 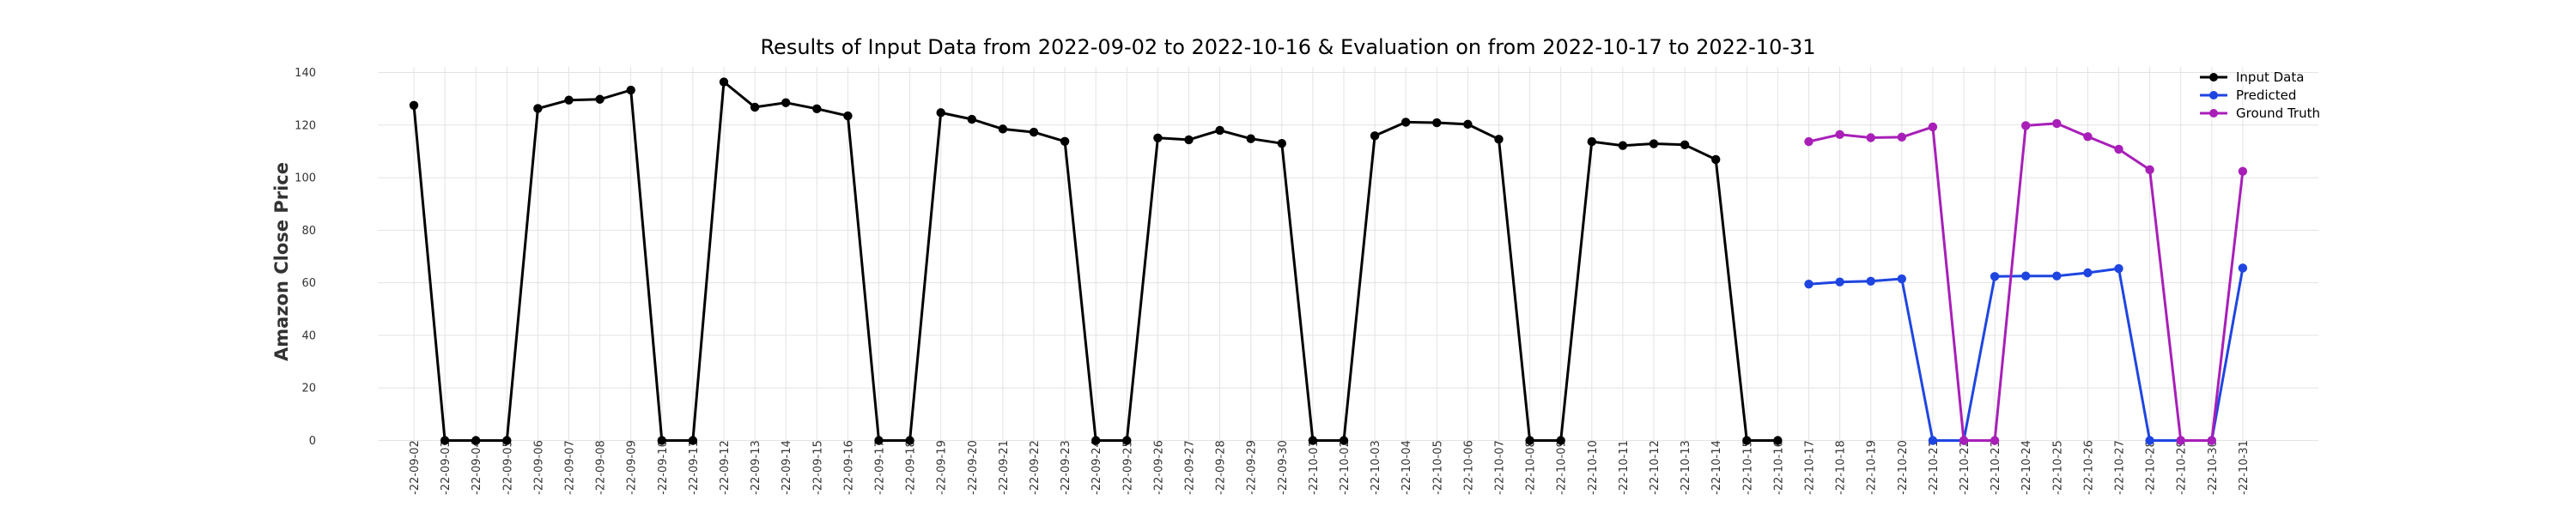 I want to click on x-tick-label: -22-10-10, so click(x=1594, y=467).